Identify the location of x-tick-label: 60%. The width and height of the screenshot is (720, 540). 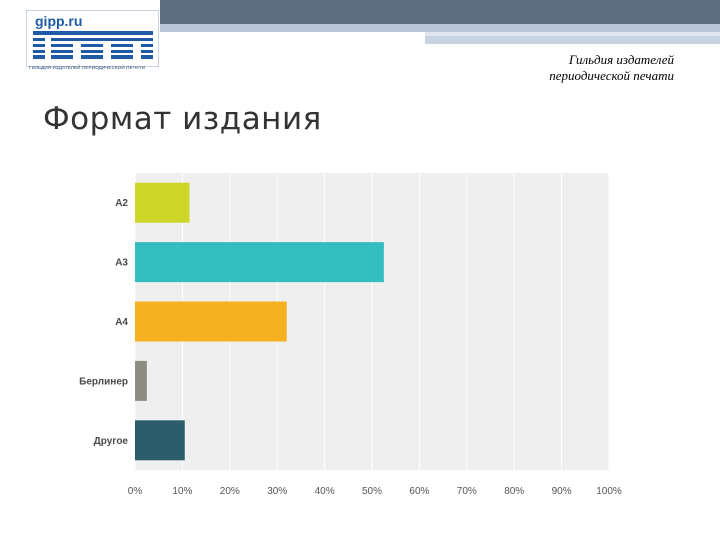
(419, 491).